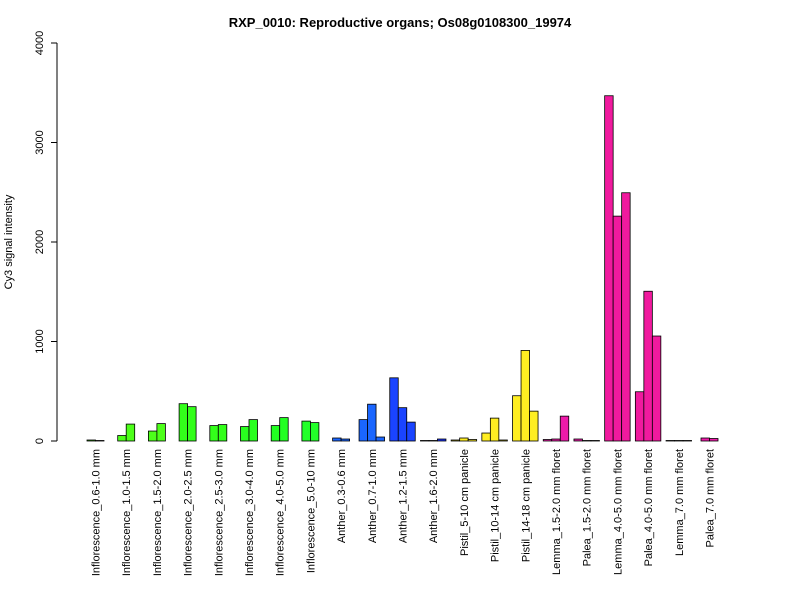 The image size is (800, 600). Describe the element at coordinates (40, 142) in the screenshot. I see `y-tick-label: 3000` at that location.